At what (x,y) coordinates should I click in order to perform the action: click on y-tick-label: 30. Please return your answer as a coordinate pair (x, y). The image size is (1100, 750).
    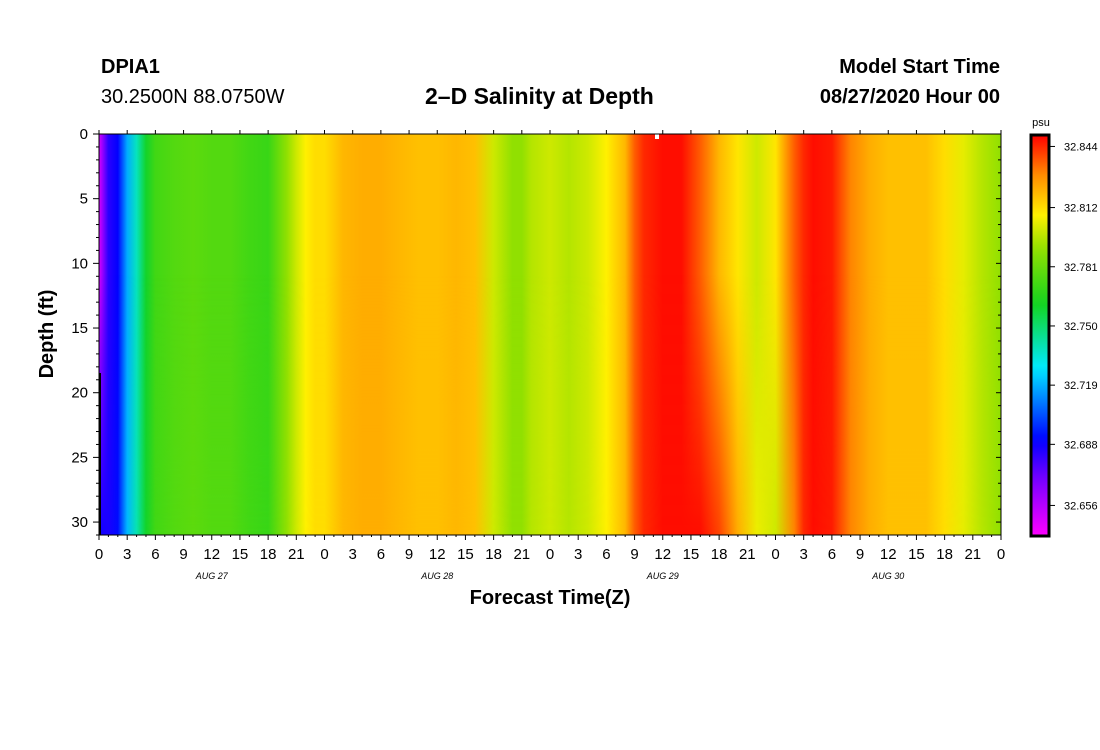
    Looking at the image, I should click on (79, 522).